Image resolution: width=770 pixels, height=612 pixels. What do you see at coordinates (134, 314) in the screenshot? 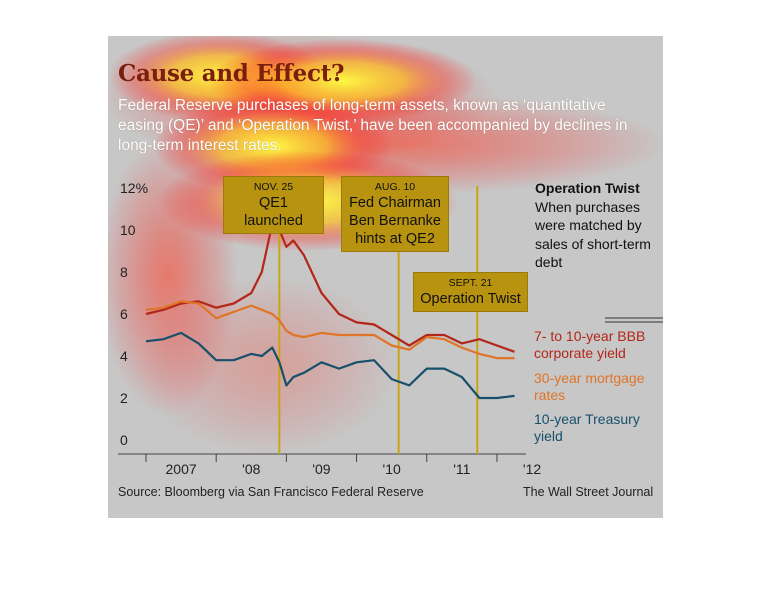
I see `y-axis: 12% 10 8 6 4 2 0` at bounding box center [134, 314].